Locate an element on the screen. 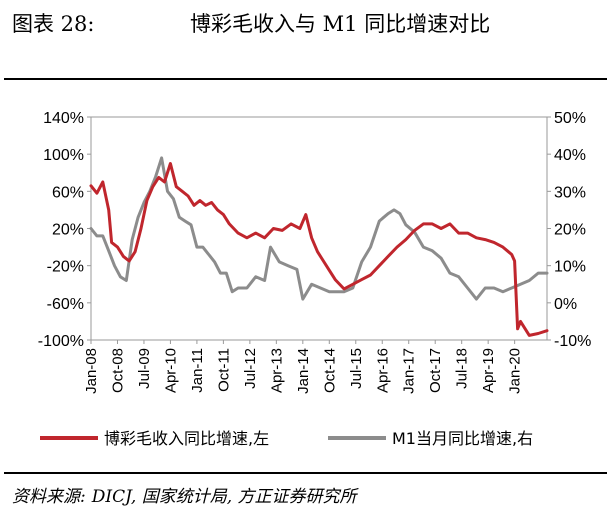  x-axis-label: Oct-08 is located at coordinates (117, 370).